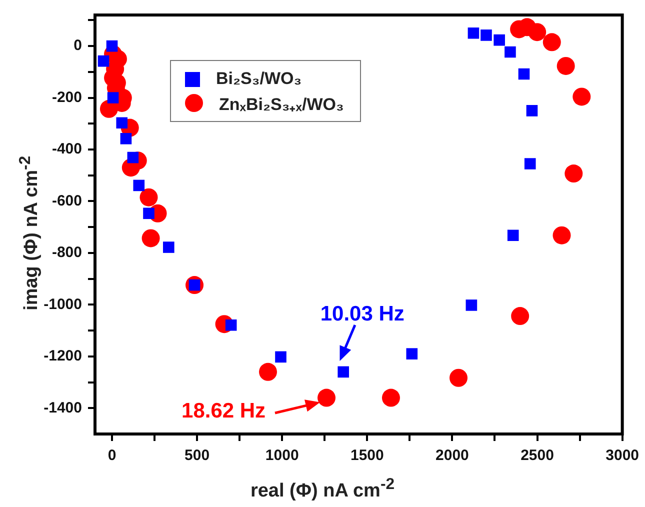 Image resolution: width=645 pixels, height=507 pixels. Describe the element at coordinates (67, 97) in the screenshot. I see `y-tick-label: -200` at that location.